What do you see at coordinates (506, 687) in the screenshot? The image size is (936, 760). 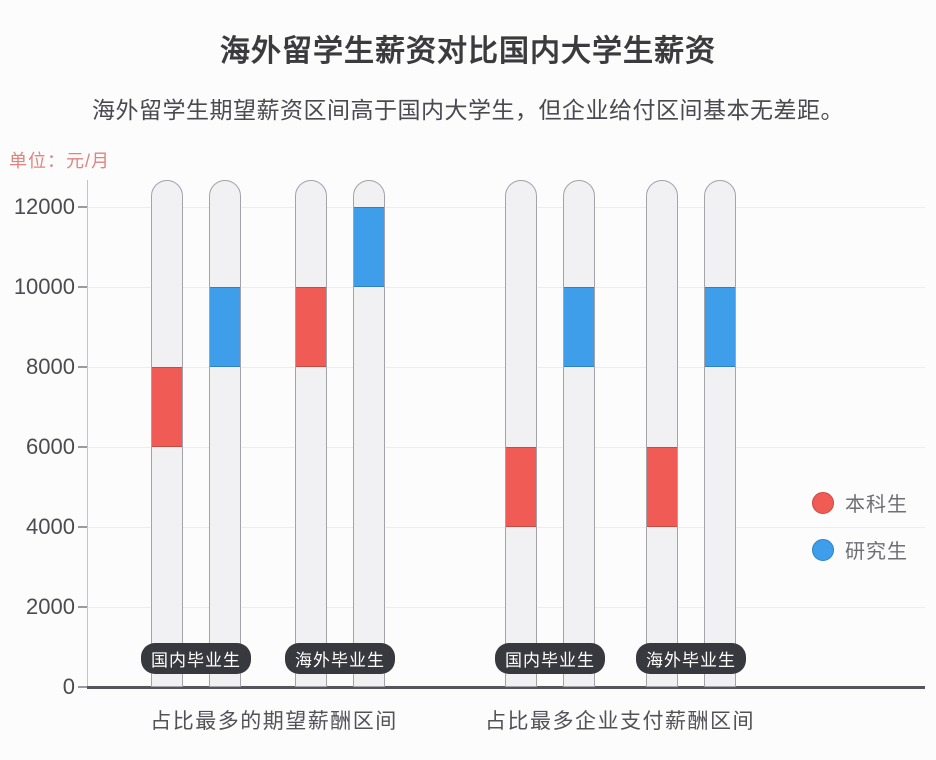 I see `x-axis-baseline` at bounding box center [506, 687].